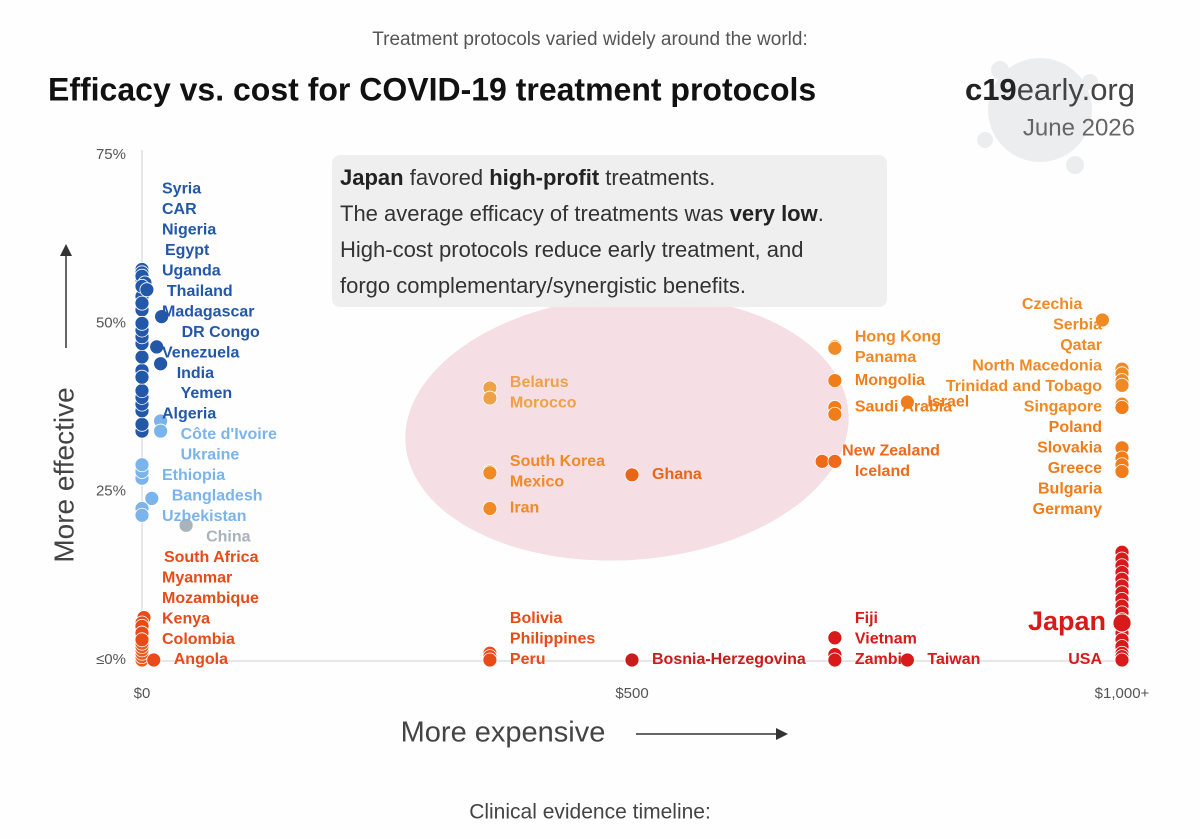  I want to click on annotation-line: Japan favored high-profit treatments., so click(527, 177).